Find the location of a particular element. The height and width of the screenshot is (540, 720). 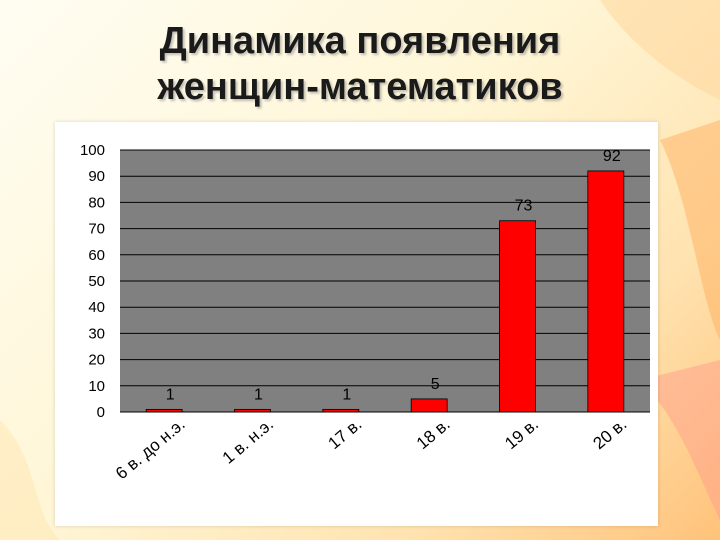

data-label: 73 is located at coordinates (524, 206).